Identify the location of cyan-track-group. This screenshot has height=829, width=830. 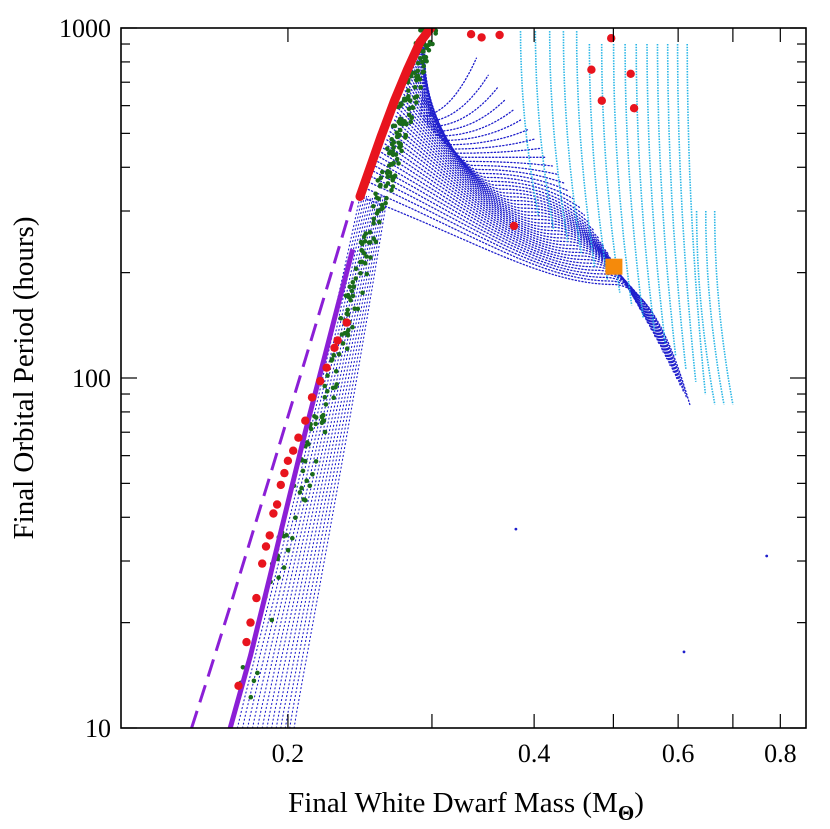
(626, 218).